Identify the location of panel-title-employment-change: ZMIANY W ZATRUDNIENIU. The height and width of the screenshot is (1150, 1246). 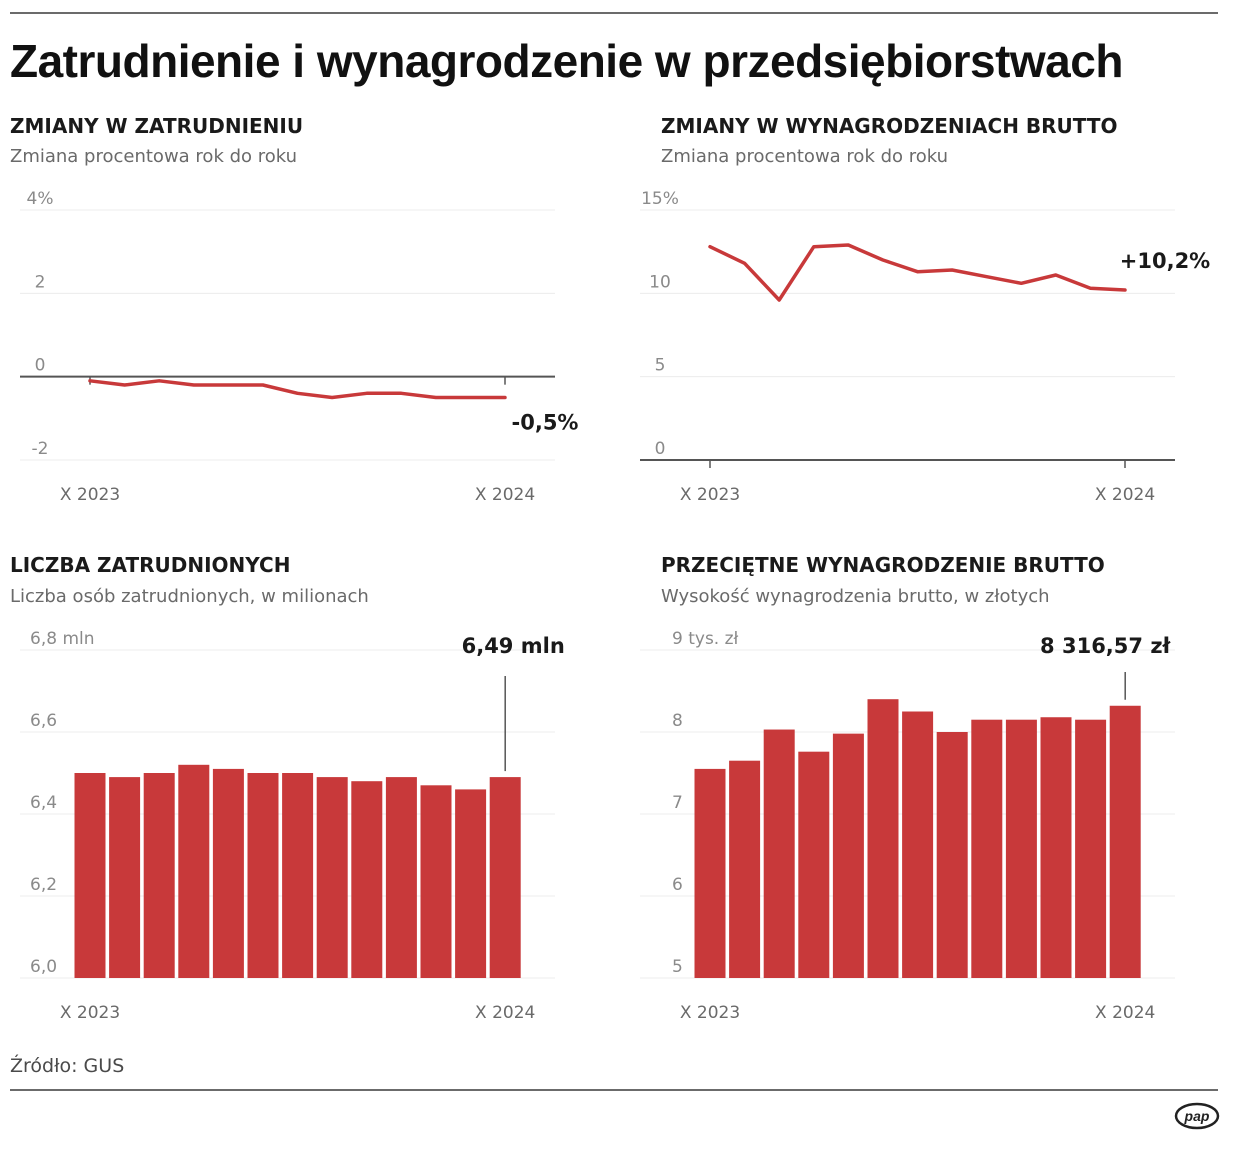
(157, 126).